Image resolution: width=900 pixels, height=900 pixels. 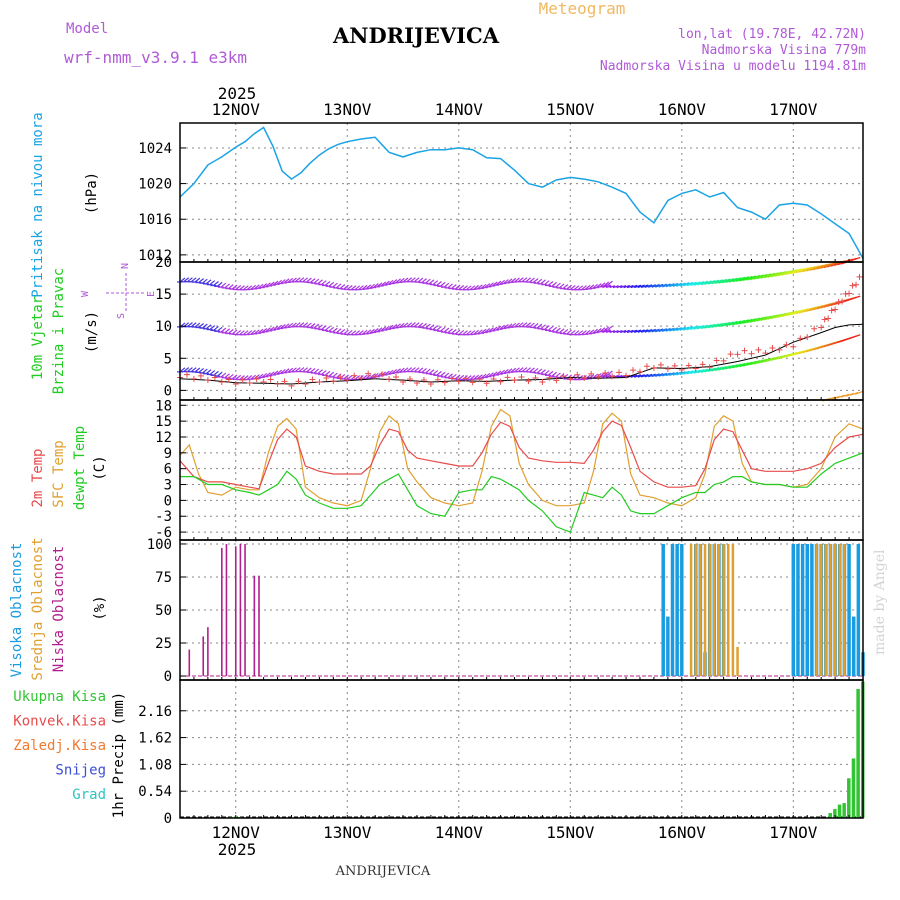 I want to click on footer-title: ANDRIJEVICA, so click(x=383, y=871).